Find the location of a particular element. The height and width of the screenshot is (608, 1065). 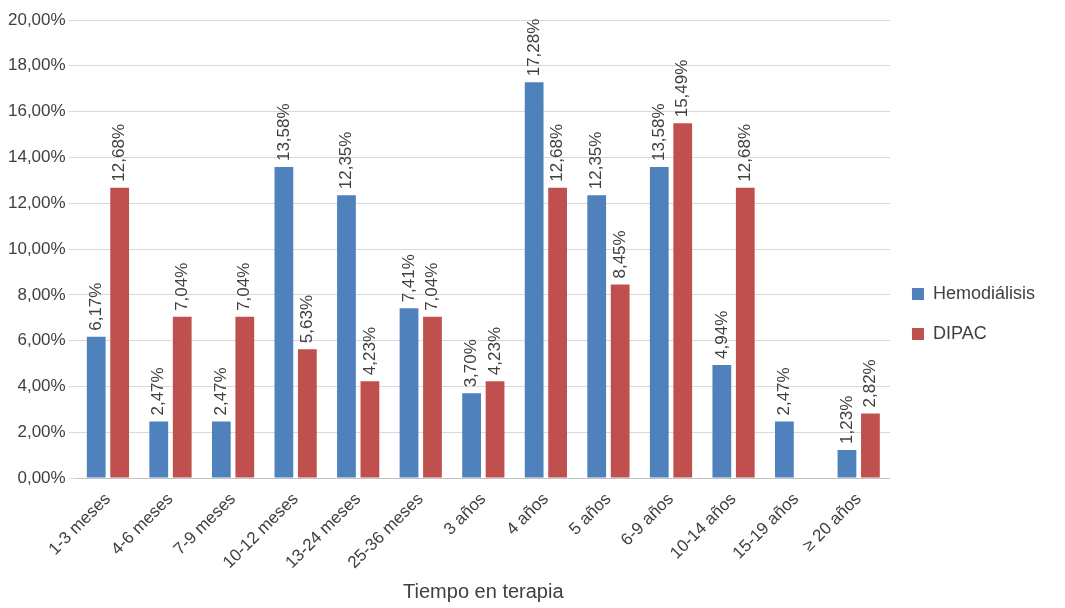

y-tick-label: 14,00% is located at coordinates (36, 157).